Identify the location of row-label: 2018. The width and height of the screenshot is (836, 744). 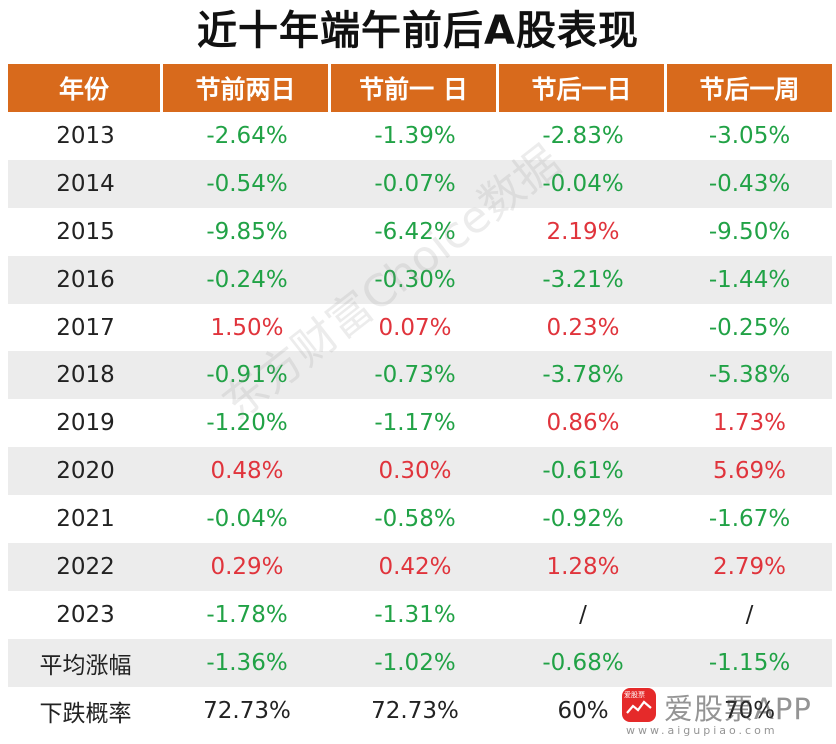
(85, 375).